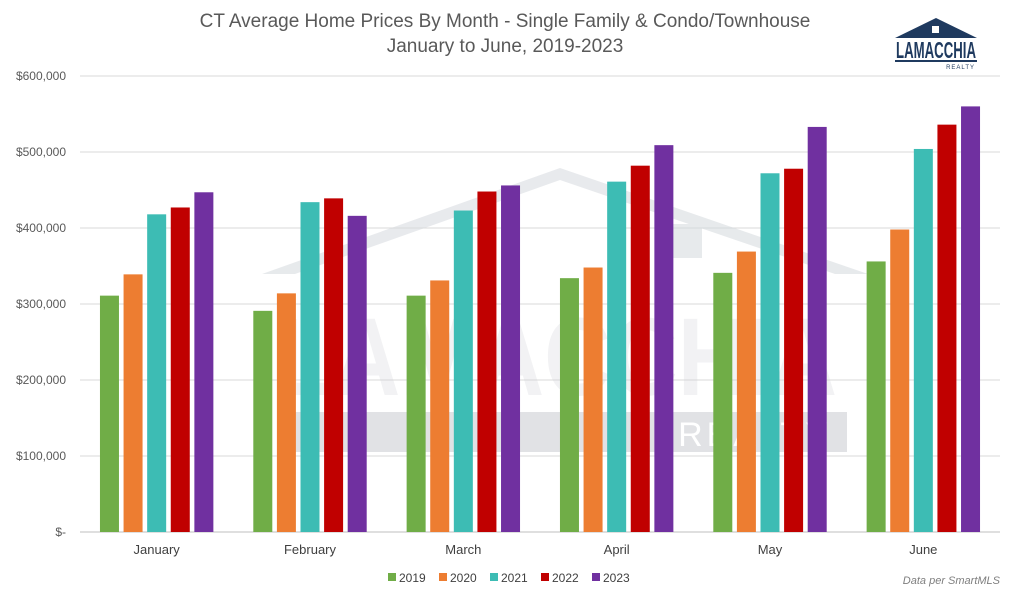  Describe the element at coordinates (357, 373) in the screenshot. I see `bar-february-2023` at that location.